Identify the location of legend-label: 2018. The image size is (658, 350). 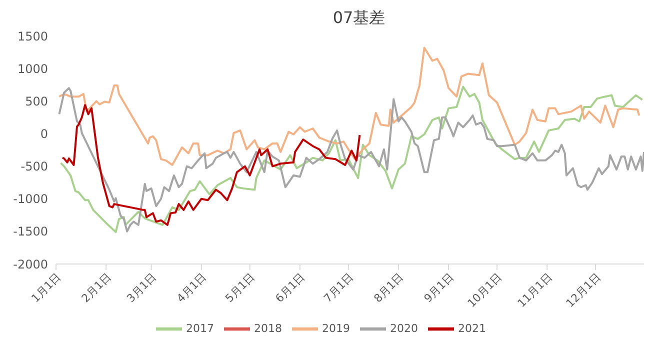
(268, 329).